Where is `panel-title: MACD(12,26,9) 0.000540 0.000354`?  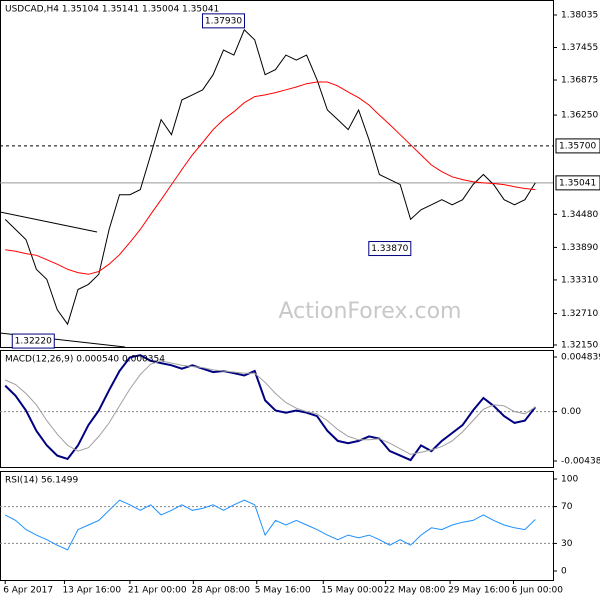
panel-title: MACD(12,26,9) 0.000540 0.000354 is located at coordinates (85, 360).